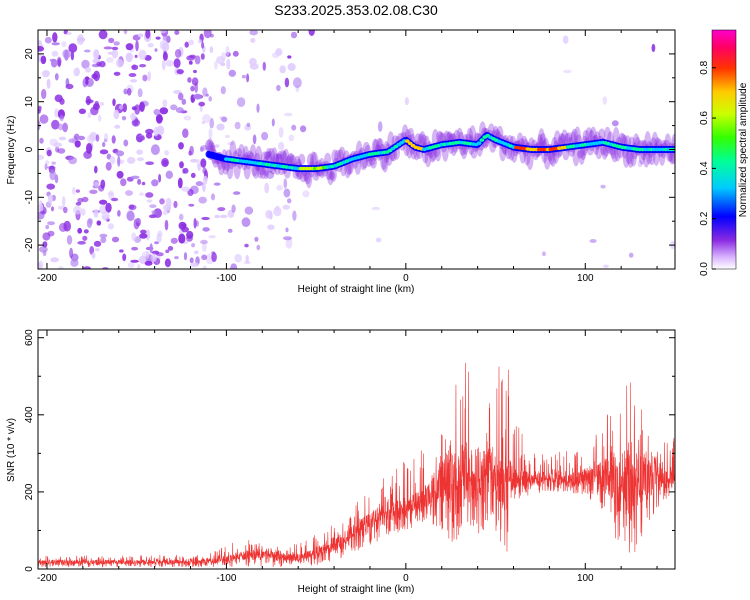 This screenshot has width=750, height=600. What do you see at coordinates (29, 197) in the screenshot?
I see `y-tick-label: -10` at bounding box center [29, 197].